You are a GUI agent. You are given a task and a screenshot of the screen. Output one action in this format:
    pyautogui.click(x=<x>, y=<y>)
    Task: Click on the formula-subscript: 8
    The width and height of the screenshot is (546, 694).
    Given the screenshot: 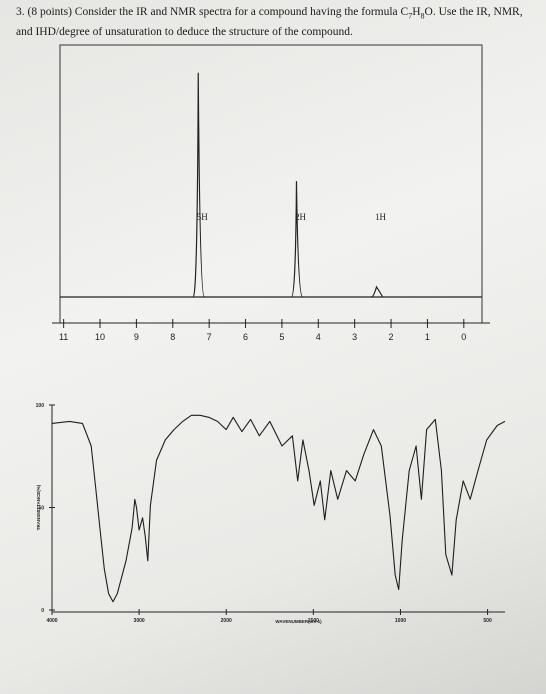 What is the action you would take?
    pyautogui.click(x=422, y=16)
    